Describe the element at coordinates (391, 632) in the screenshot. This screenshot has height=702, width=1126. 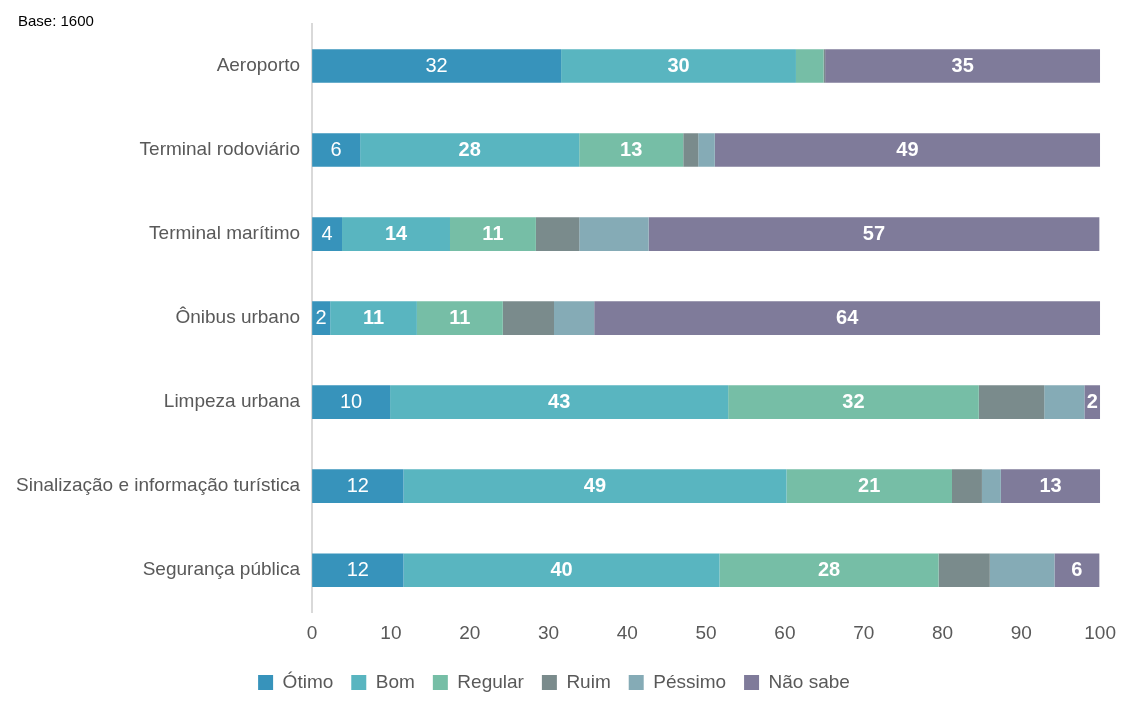
I see `x-tick-label: 10` at that location.